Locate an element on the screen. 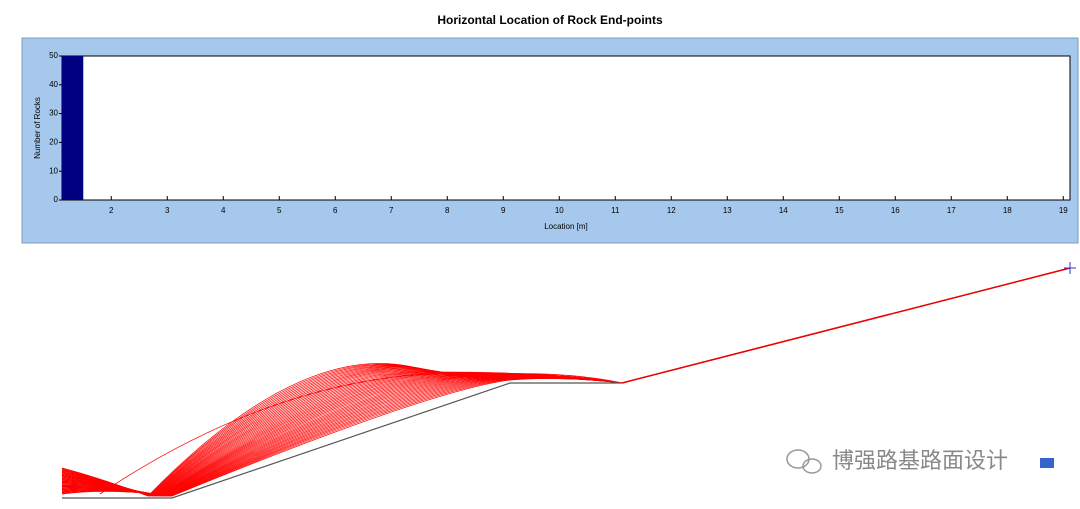  x-tick-label: 5 is located at coordinates (279, 210).